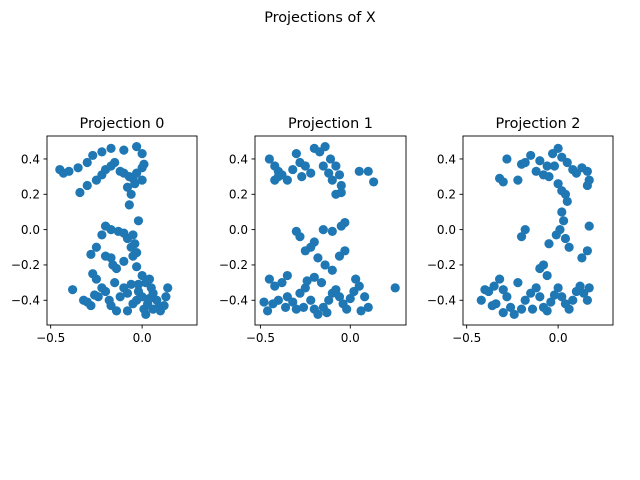 The height and width of the screenshot is (480, 640). I want to click on y-tick-label: 0.2, so click(238, 195).